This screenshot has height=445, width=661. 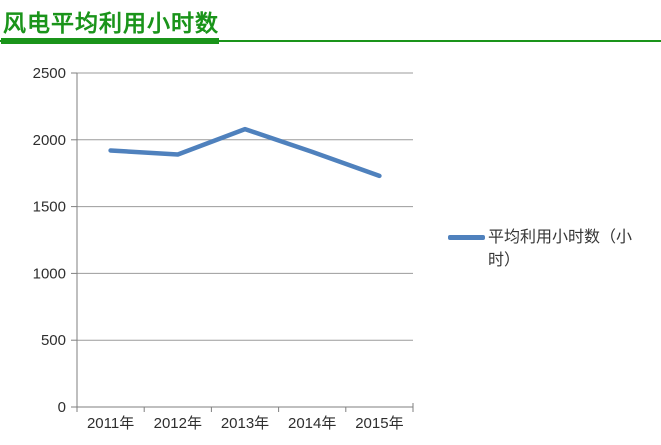 I want to click on legend-line-swatch, so click(x=466, y=237).